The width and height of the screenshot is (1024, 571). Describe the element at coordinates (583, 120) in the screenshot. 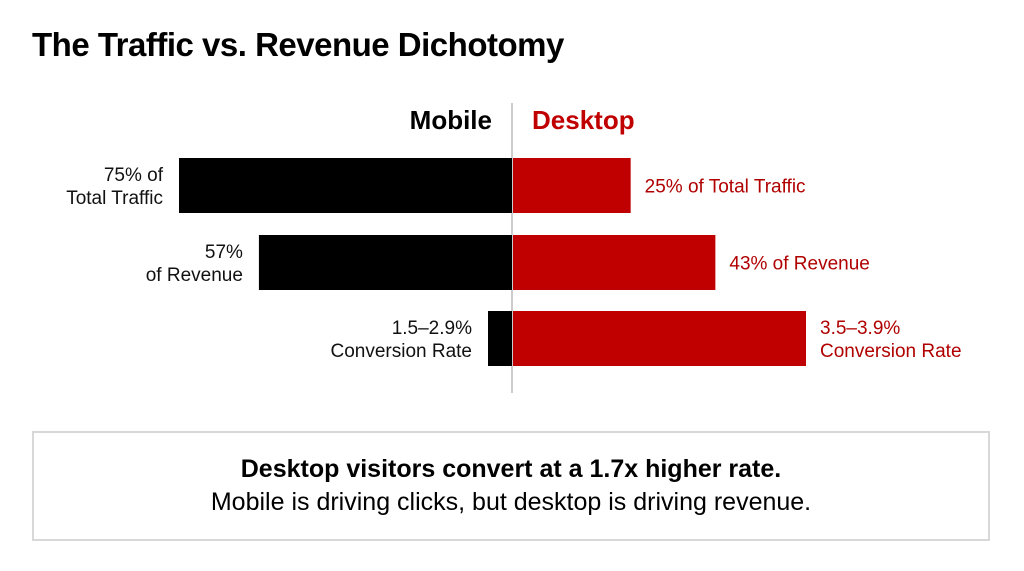

I see `legend-desktop: Desktop` at that location.